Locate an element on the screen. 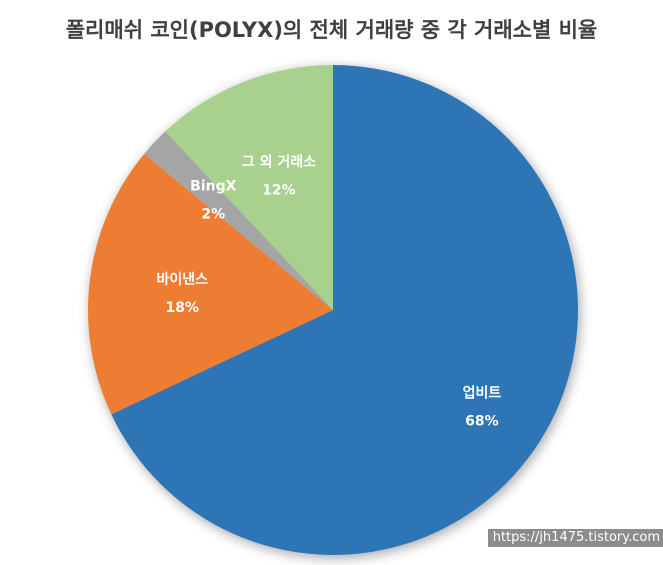 Image resolution: width=663 pixels, height=565 pixels. slice-category-label: 업비트 is located at coordinates (482, 394).